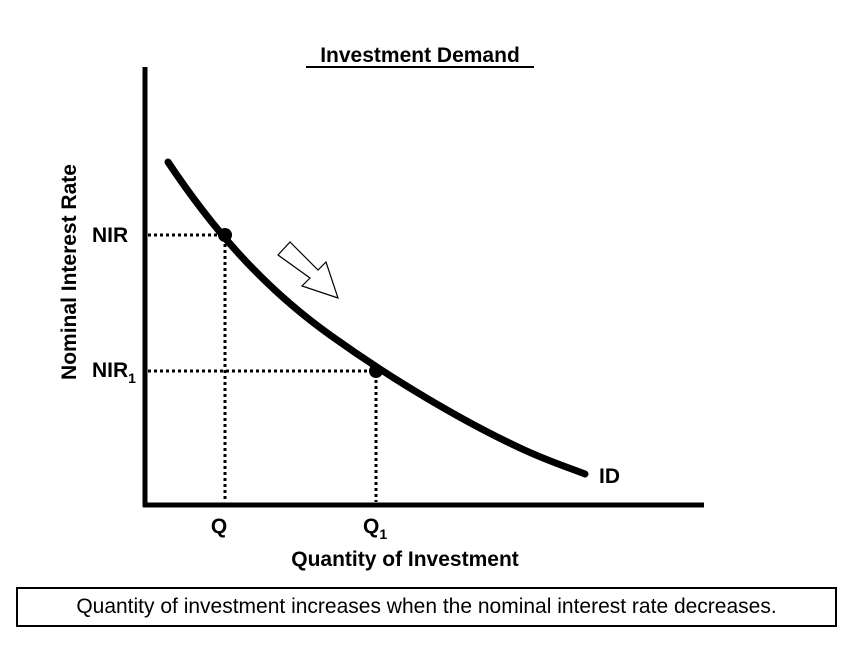 The width and height of the screenshot is (857, 647). I want to click on y-axis-label: Nominal Interest Rate, so click(69, 272).